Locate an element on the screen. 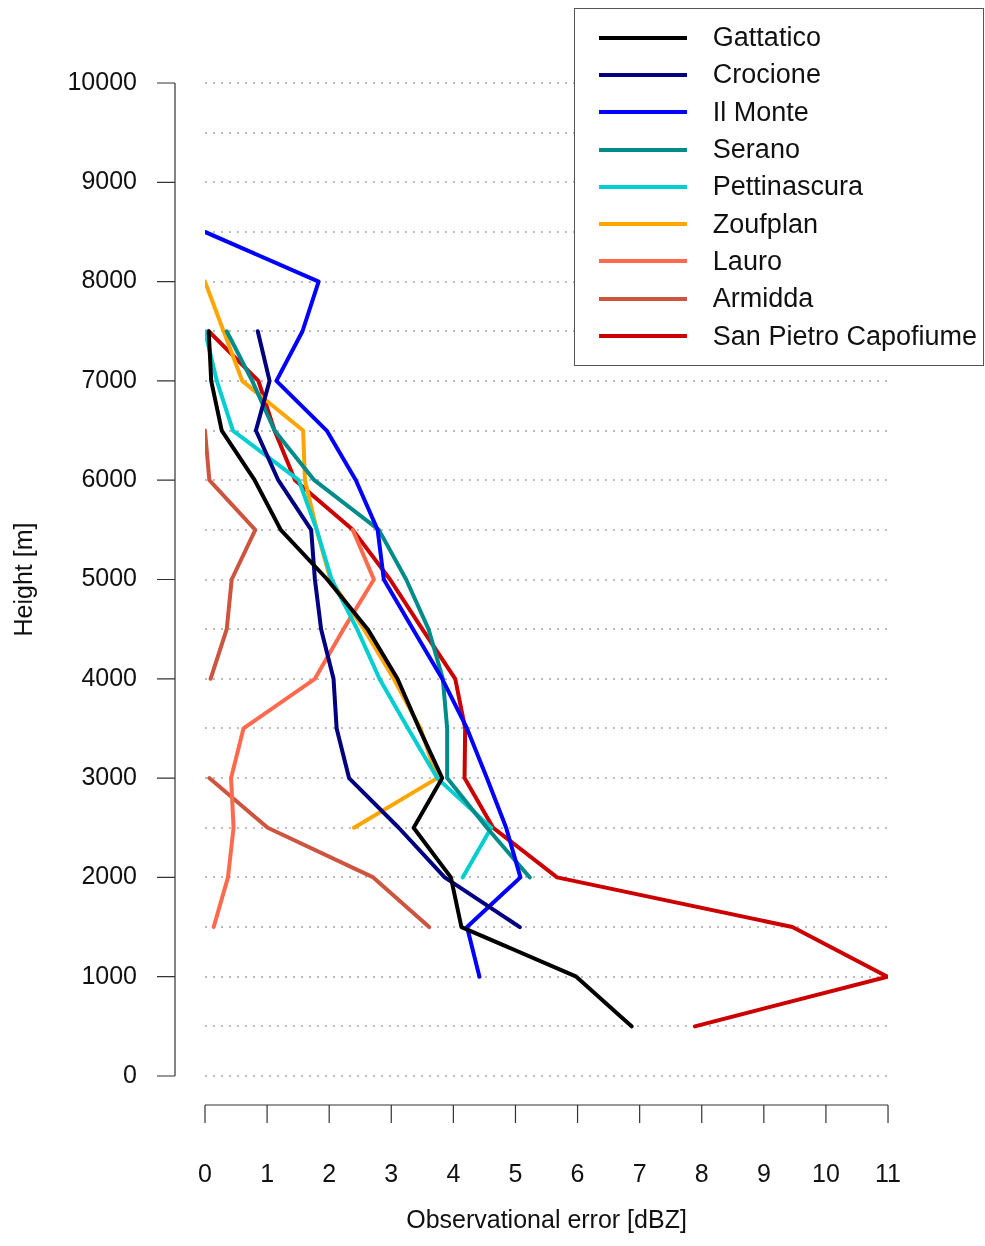 This screenshot has width=985, height=1246. y-tick-label: 0 is located at coordinates (130, 1073).